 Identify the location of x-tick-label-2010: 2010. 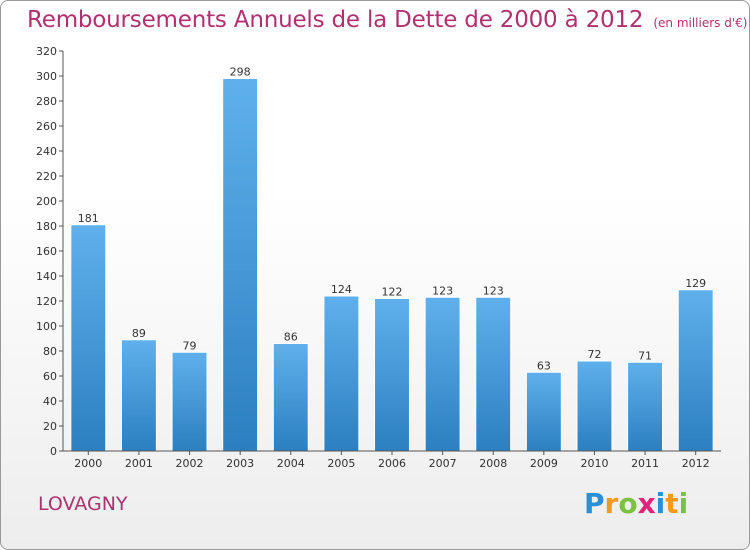
(594, 463).